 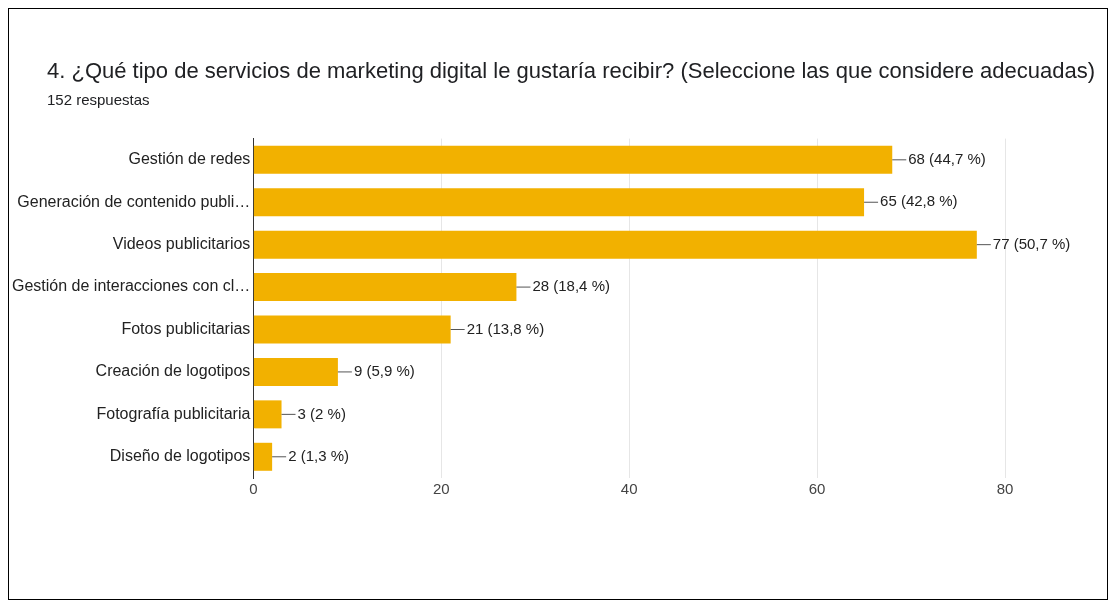 What do you see at coordinates (571, 71) in the screenshot?
I see `chart-title: 4. ¿Qué tipo de servicios de marketing digital le gustaría recibir? (Seleccione las que considere adecuadas)` at bounding box center [571, 71].